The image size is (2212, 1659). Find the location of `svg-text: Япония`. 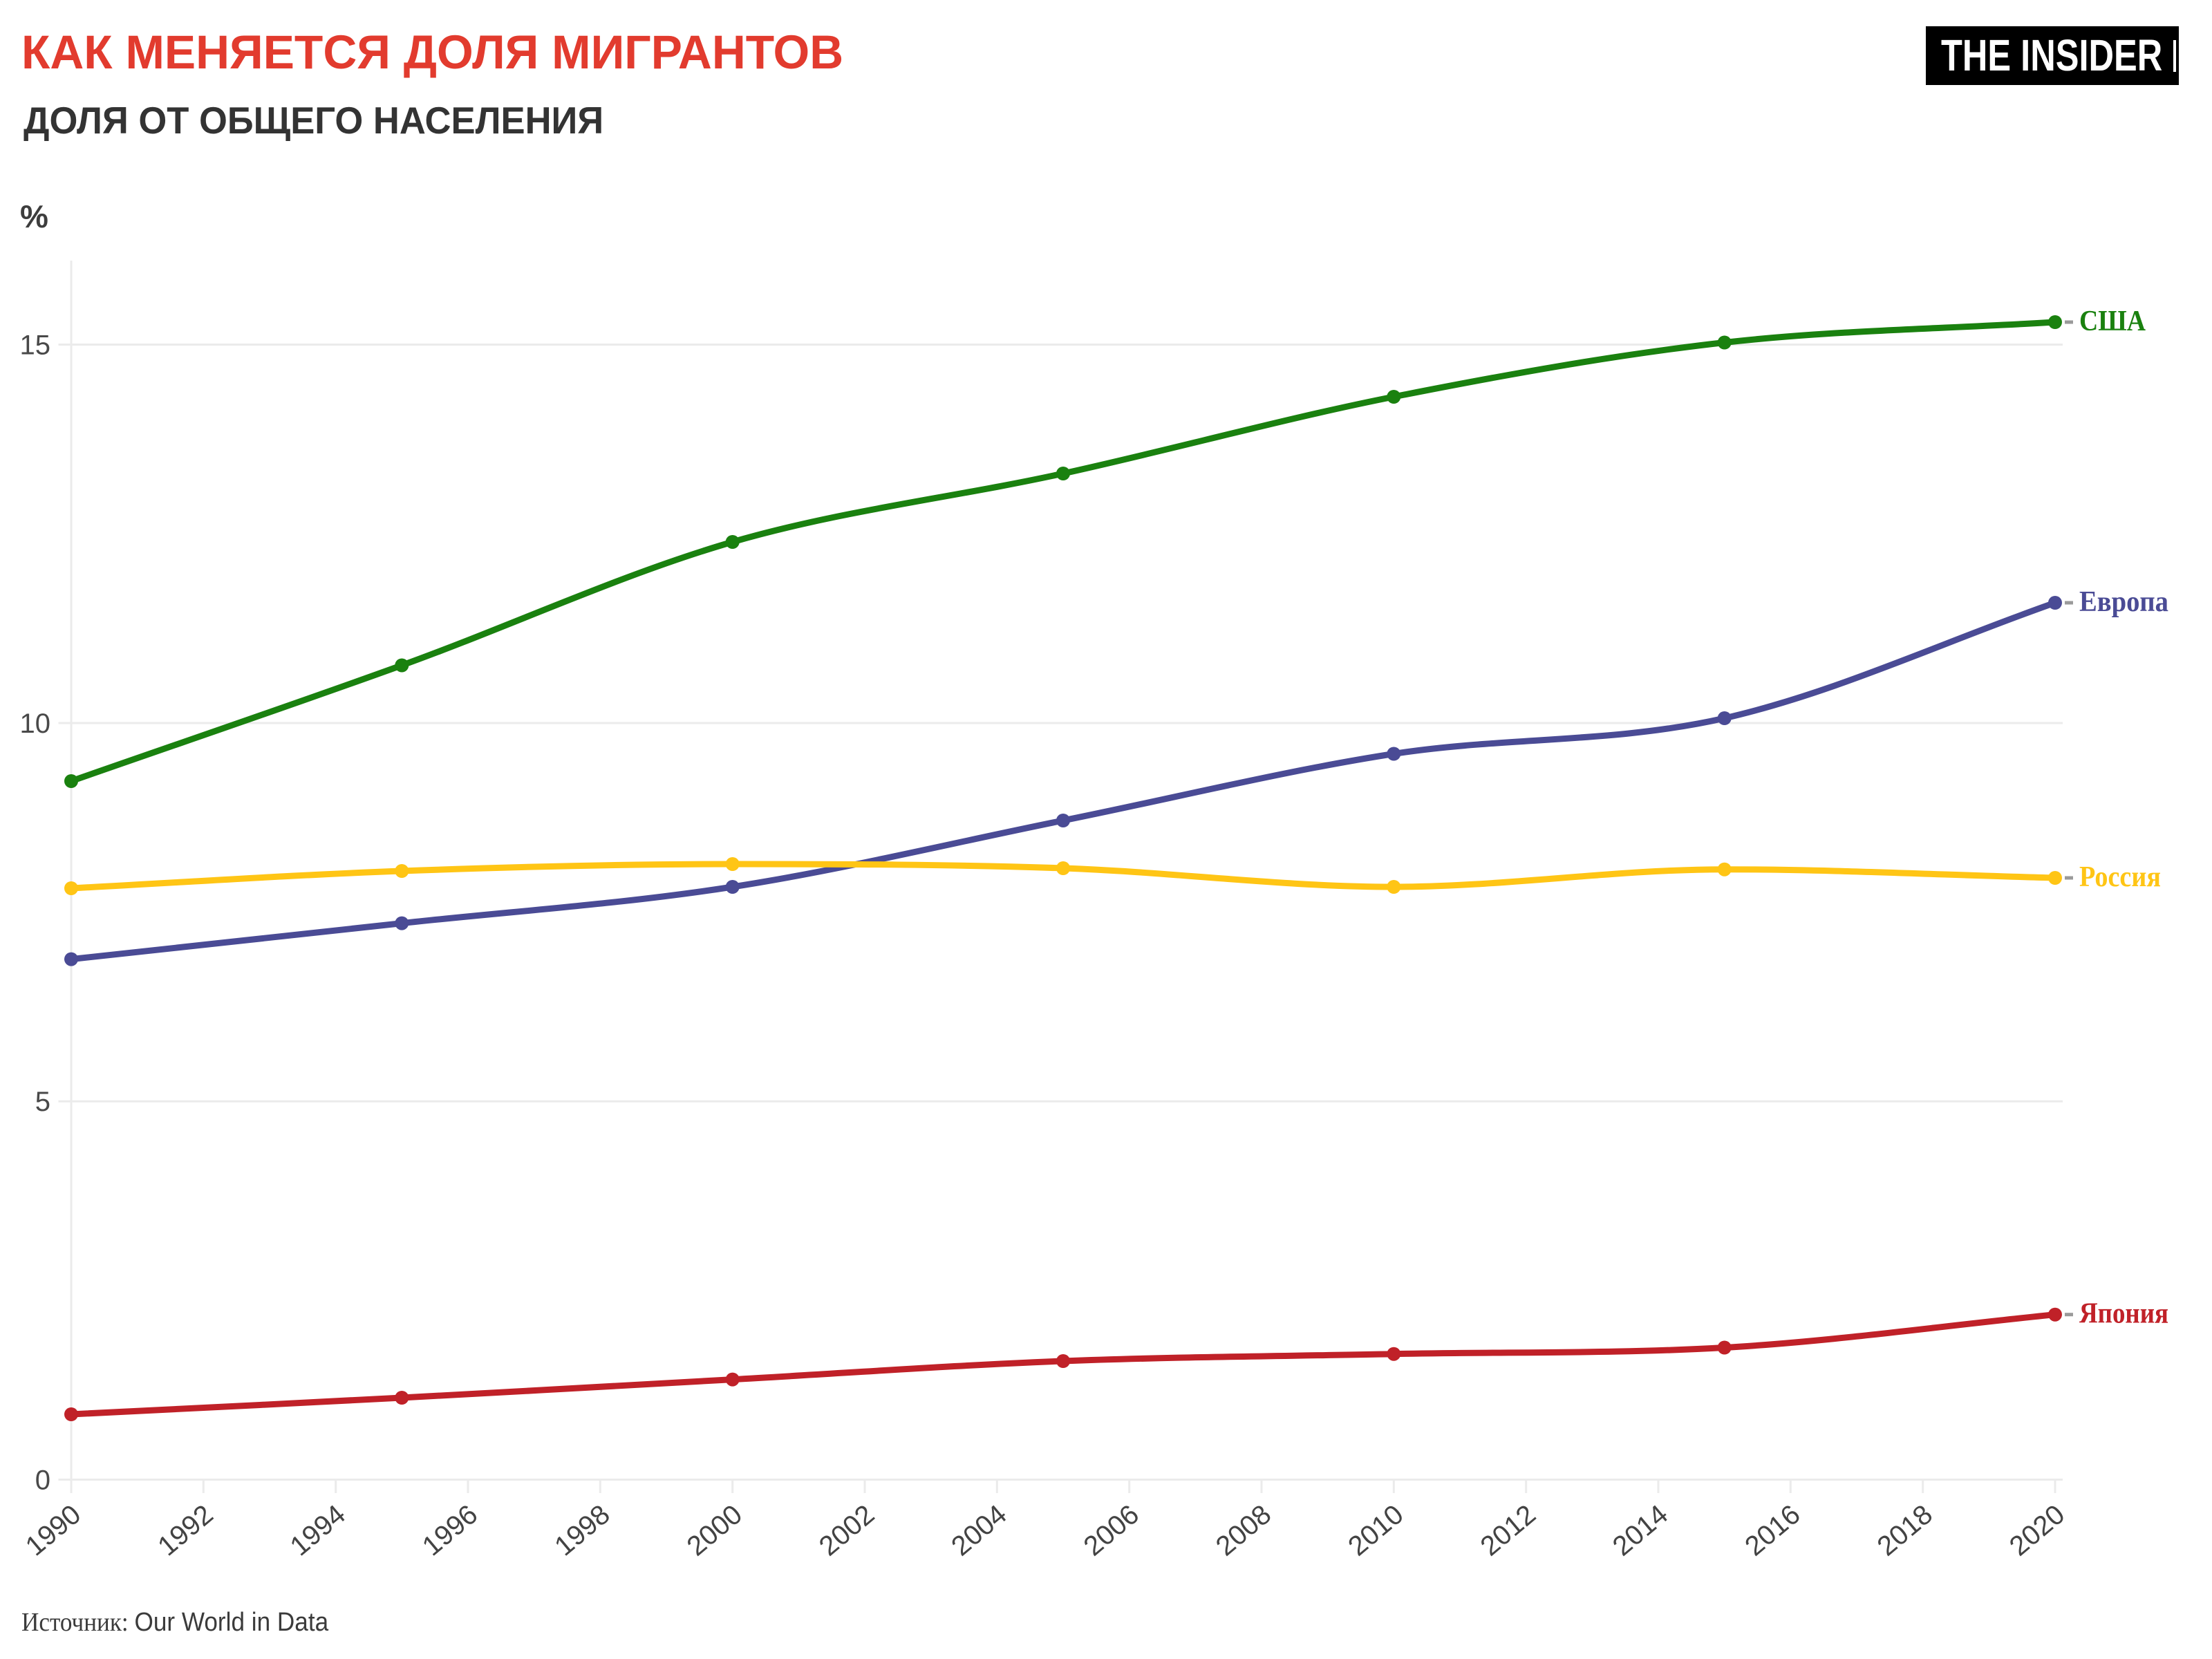

svg-text: Япония is located at coordinates (2123, 1314).